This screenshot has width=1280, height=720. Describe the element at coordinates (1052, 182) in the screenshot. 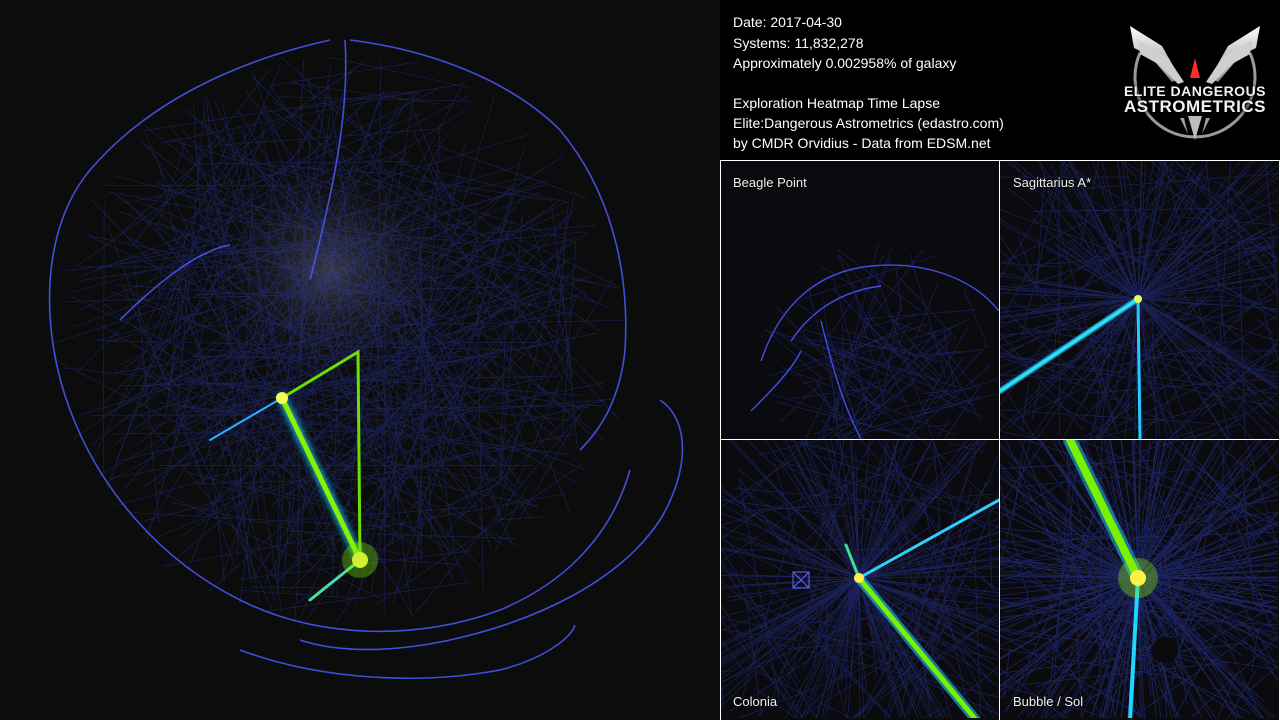

I see `label-sagittarius-a: Sagittarius A*` at that location.